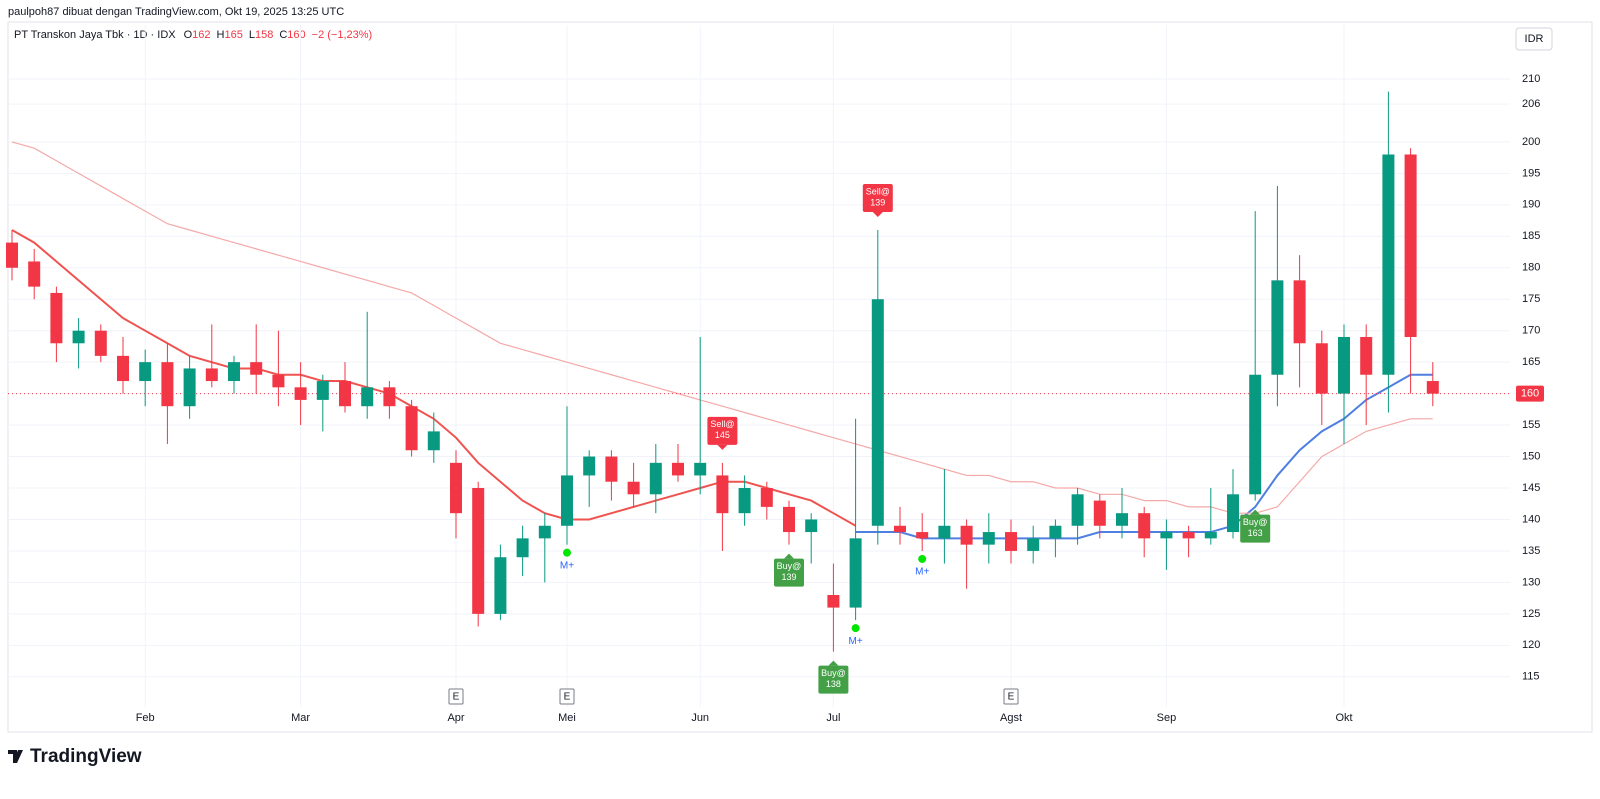 Image resolution: width=1600 pixels, height=799 pixels. Describe the element at coordinates (1167, 718) in the screenshot. I see `x-tick-label: Sep` at that location.